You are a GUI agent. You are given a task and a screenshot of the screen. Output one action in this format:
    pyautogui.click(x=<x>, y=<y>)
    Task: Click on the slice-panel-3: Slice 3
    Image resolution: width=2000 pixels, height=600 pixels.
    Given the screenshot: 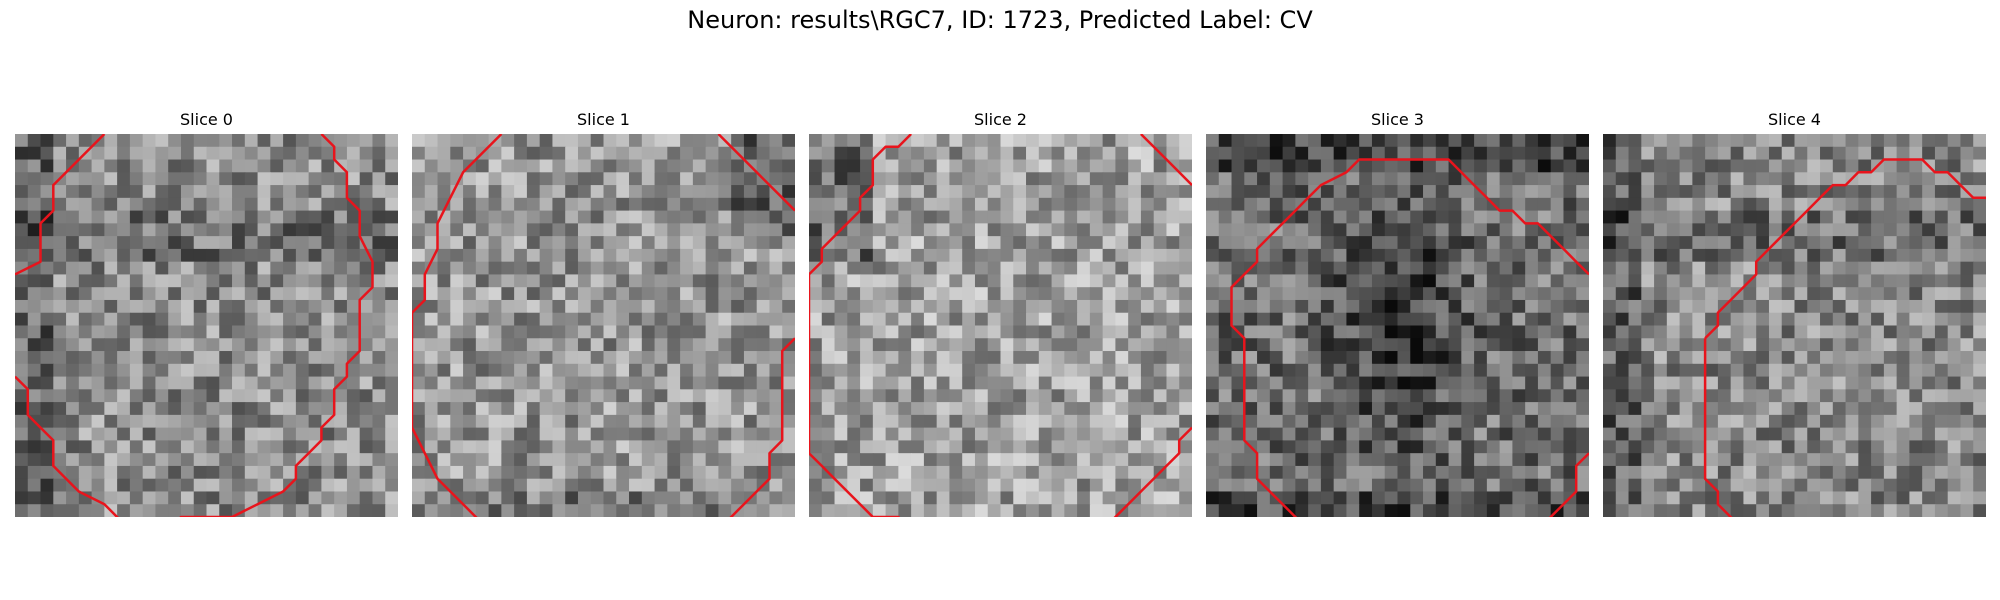 What is the action you would take?
    pyautogui.click(x=1397, y=312)
    